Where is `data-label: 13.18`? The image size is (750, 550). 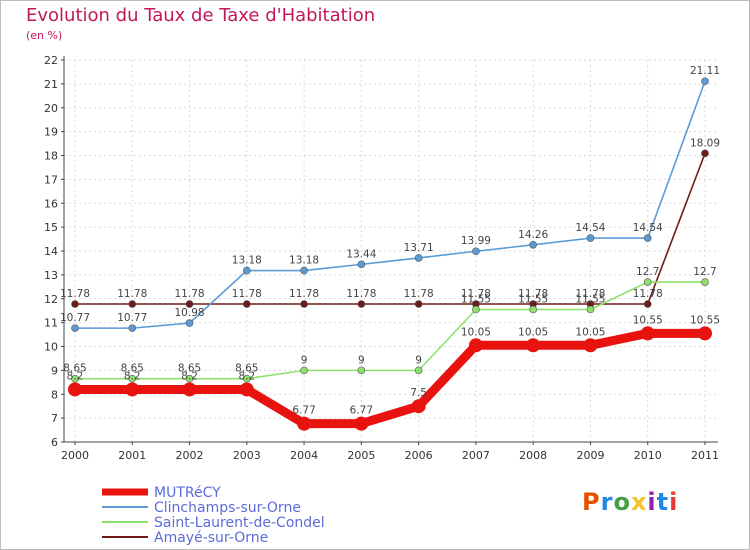 data-label: 13.18 is located at coordinates (304, 261).